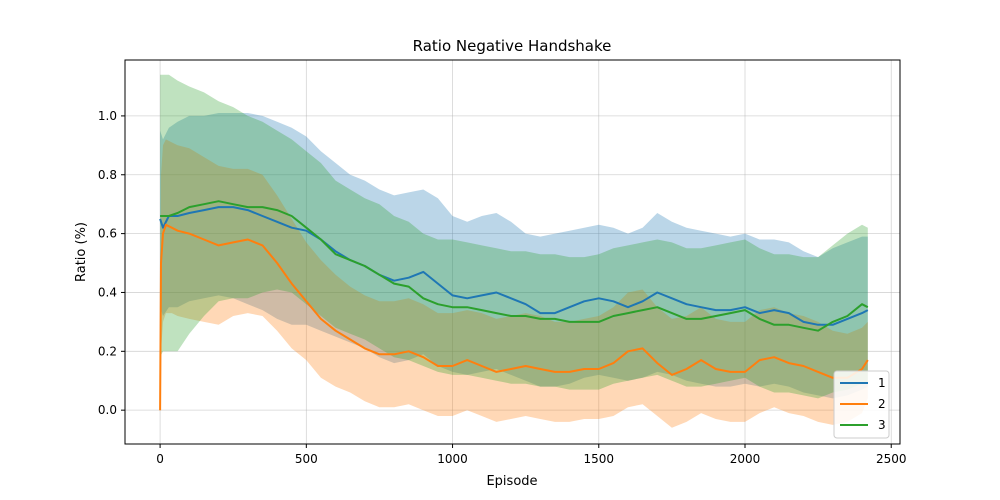  I want to click on legend-label-3: 3, so click(882, 425).